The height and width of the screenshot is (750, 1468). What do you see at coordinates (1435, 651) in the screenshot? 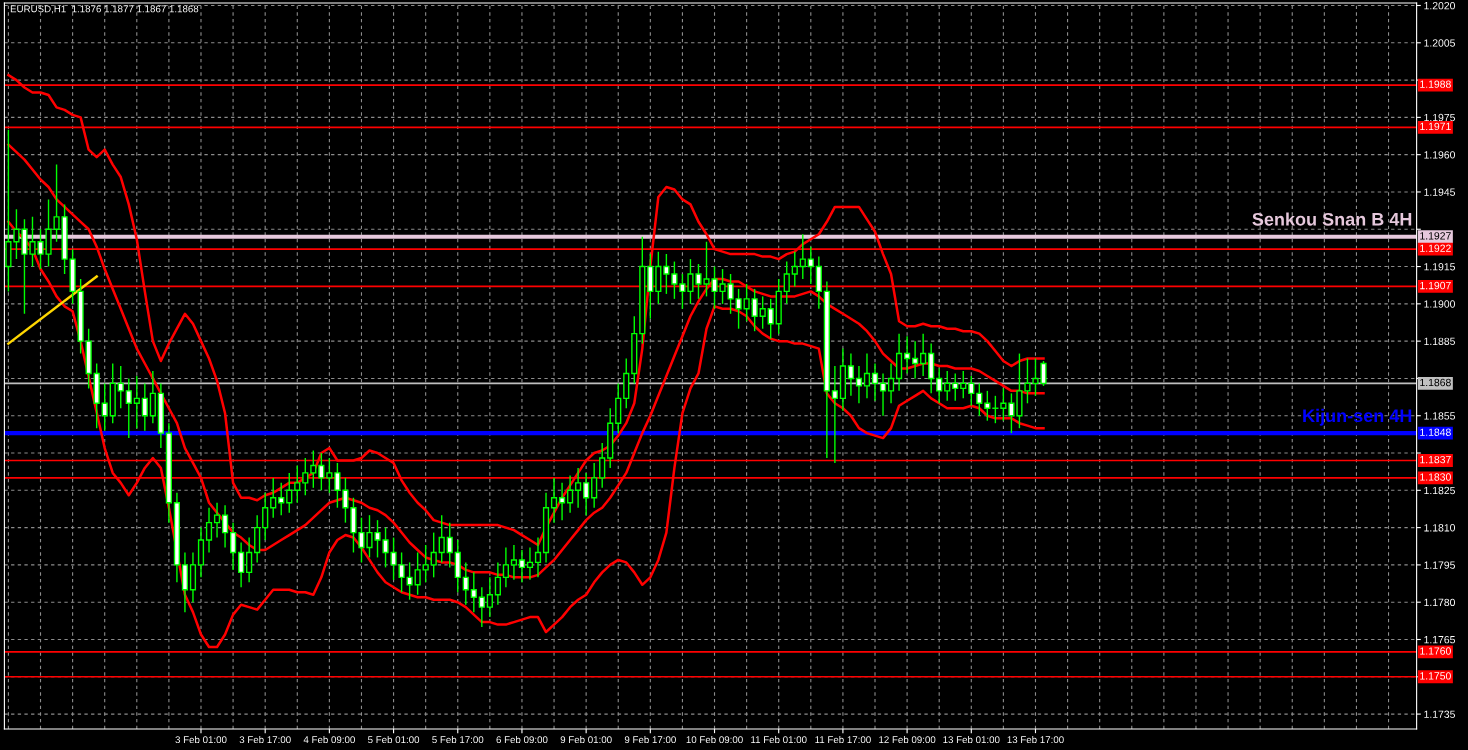
I see `ref-line-label: 1.1760` at bounding box center [1435, 651].